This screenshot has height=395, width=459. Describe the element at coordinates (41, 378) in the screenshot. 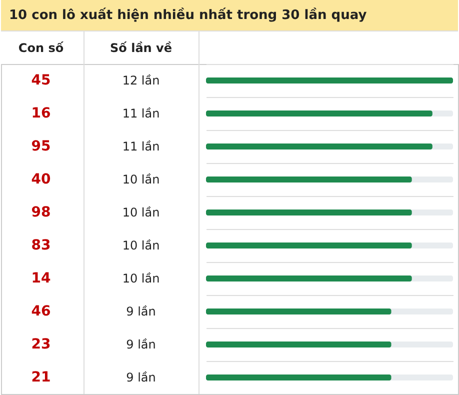

I see `y-tick-label: 21` at that location.